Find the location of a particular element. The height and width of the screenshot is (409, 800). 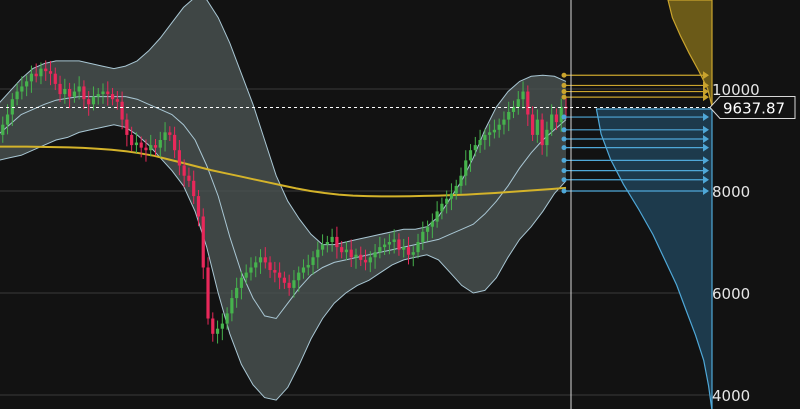

depth-chart is located at coordinates (654, 204).